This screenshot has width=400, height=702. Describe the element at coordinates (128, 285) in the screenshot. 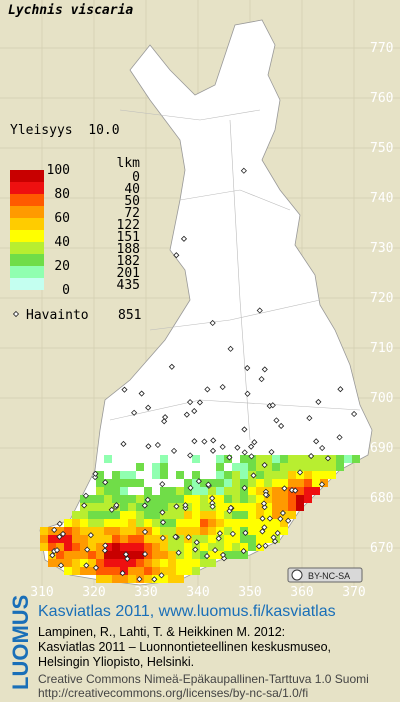

I see `legend-count: 435` at that location.